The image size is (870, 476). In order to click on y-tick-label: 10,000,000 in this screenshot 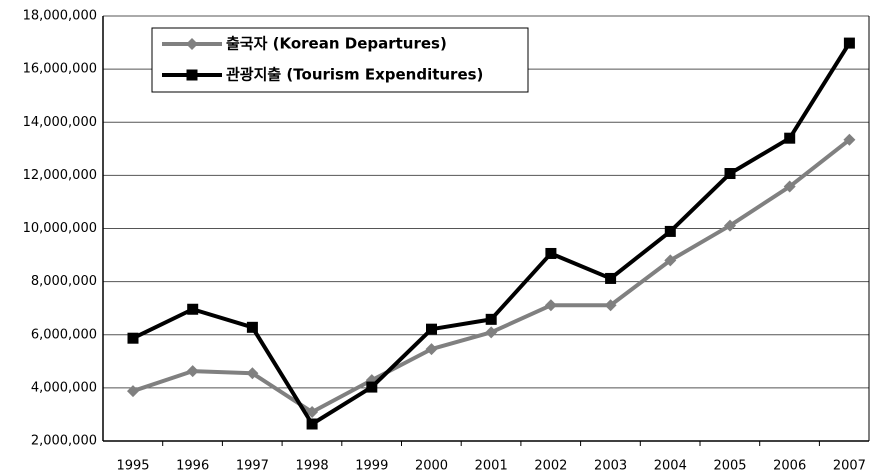, I will do `click(60, 228)`.